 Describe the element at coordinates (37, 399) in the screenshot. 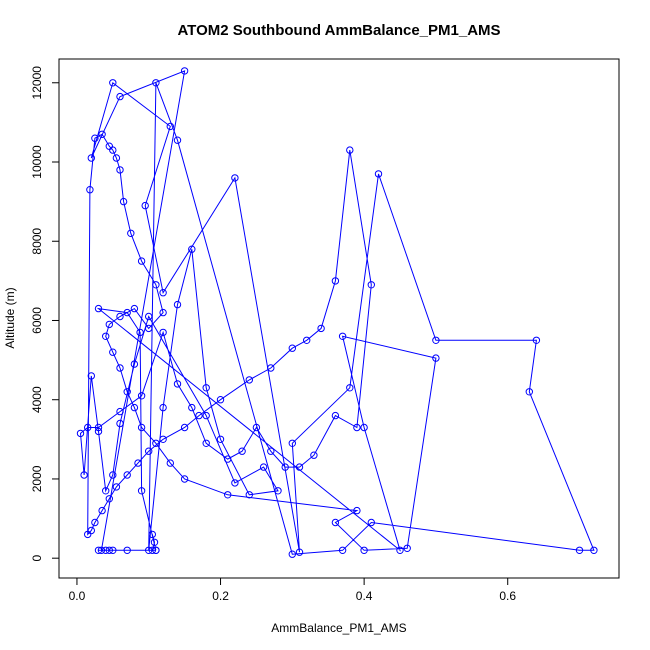

I see `y-tick-label: 4000` at that location.